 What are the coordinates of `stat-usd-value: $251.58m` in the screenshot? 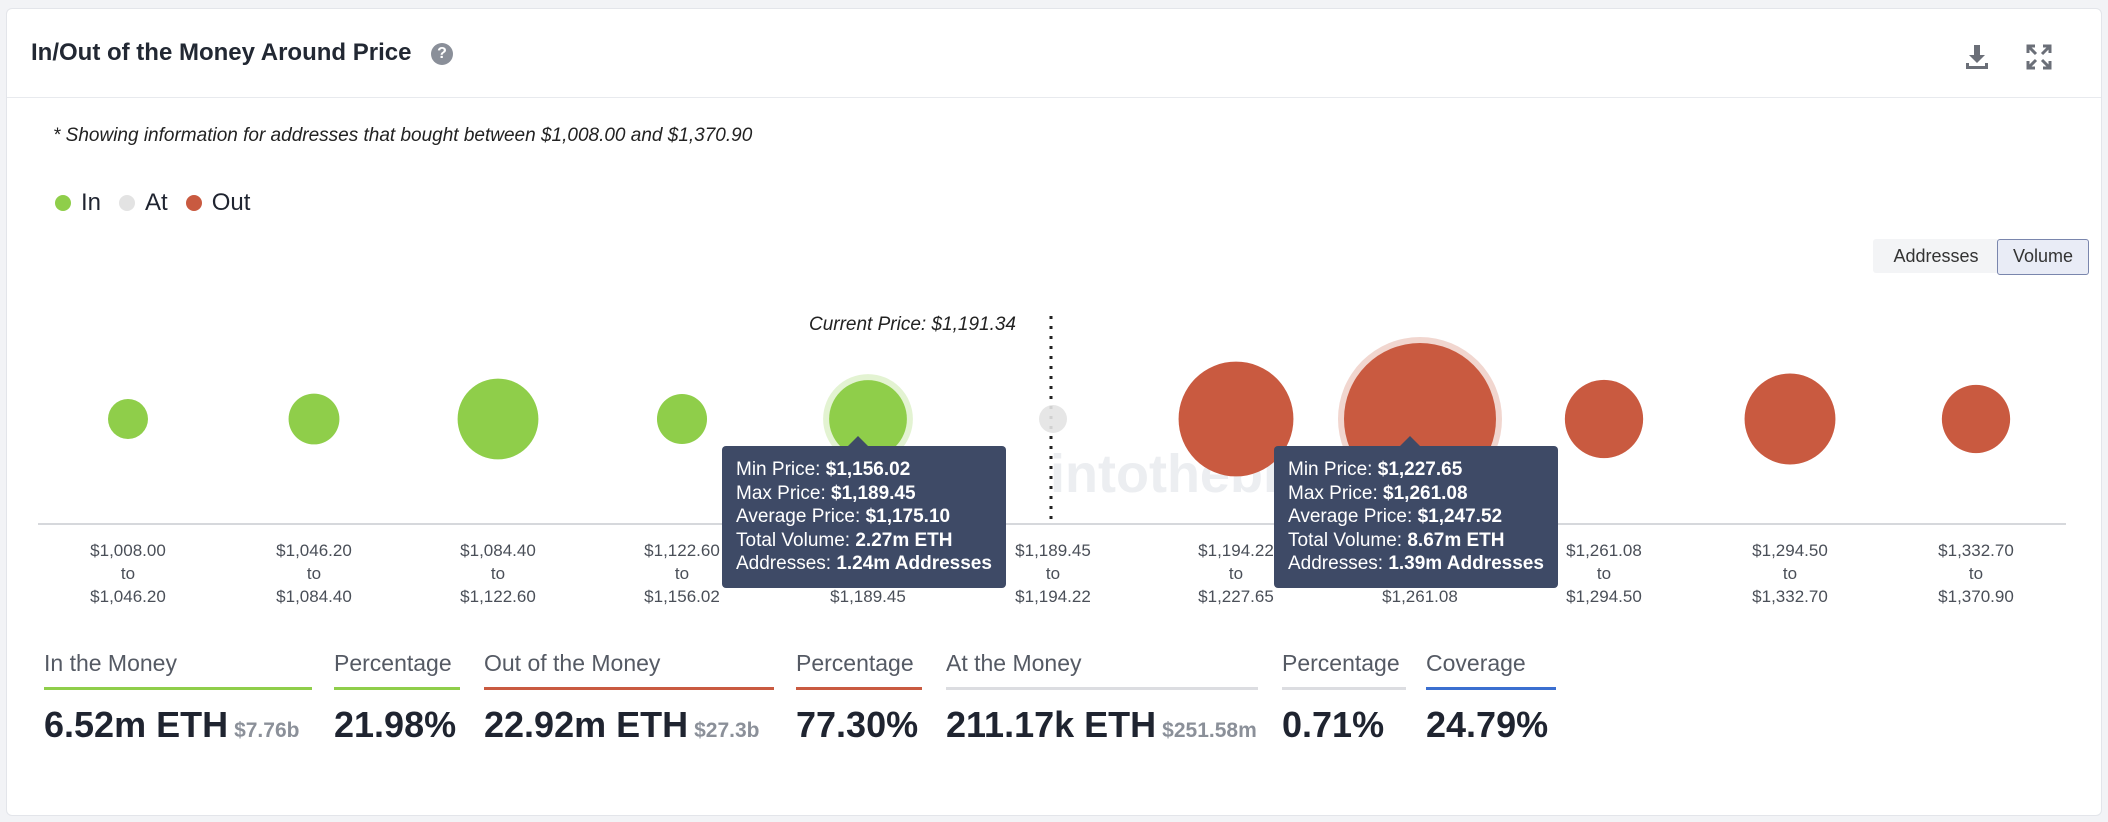 It's located at (1209, 730).